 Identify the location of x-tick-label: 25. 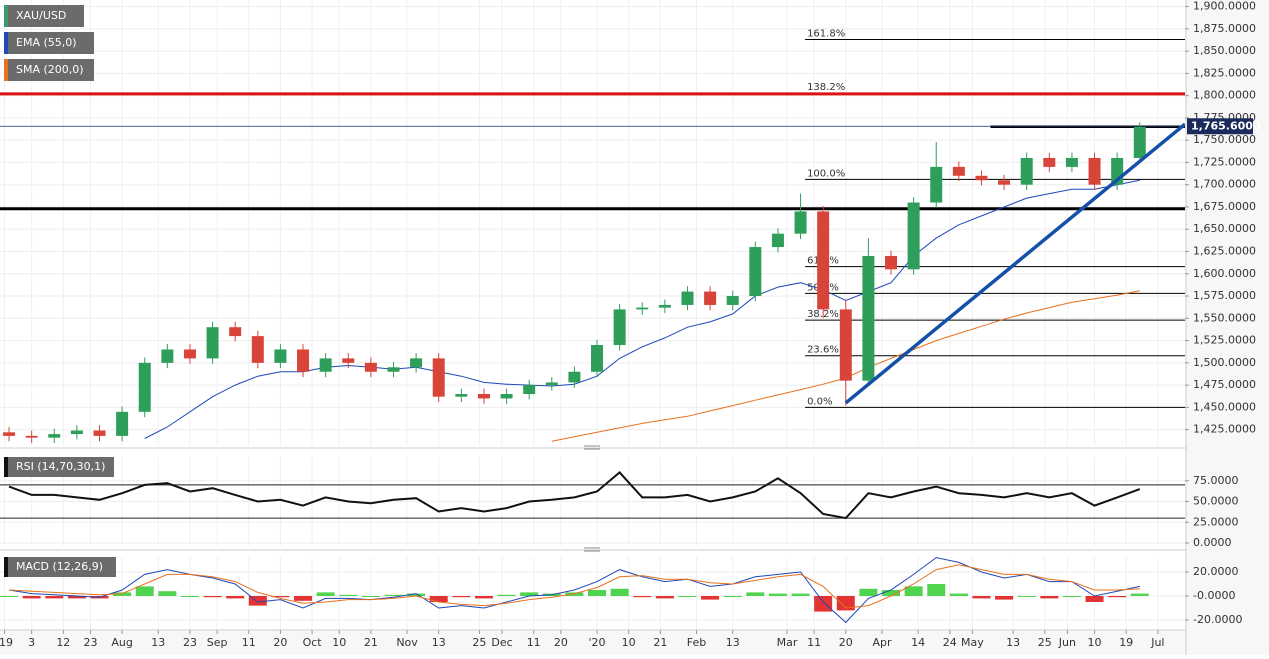
(479, 642).